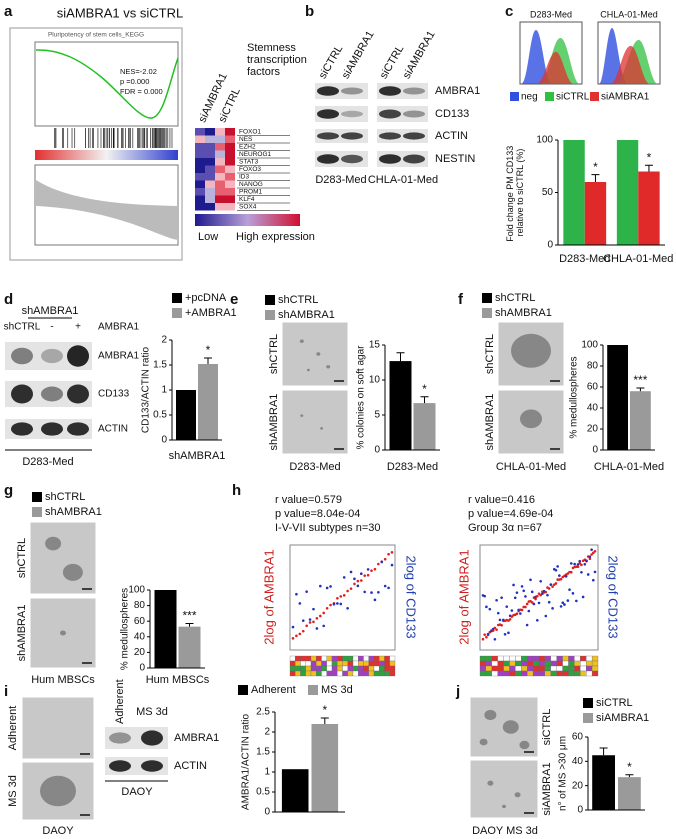 This screenshot has width=676, height=839. Describe the element at coordinates (529, 97) in the screenshot. I see `legend-label: neg` at that location.